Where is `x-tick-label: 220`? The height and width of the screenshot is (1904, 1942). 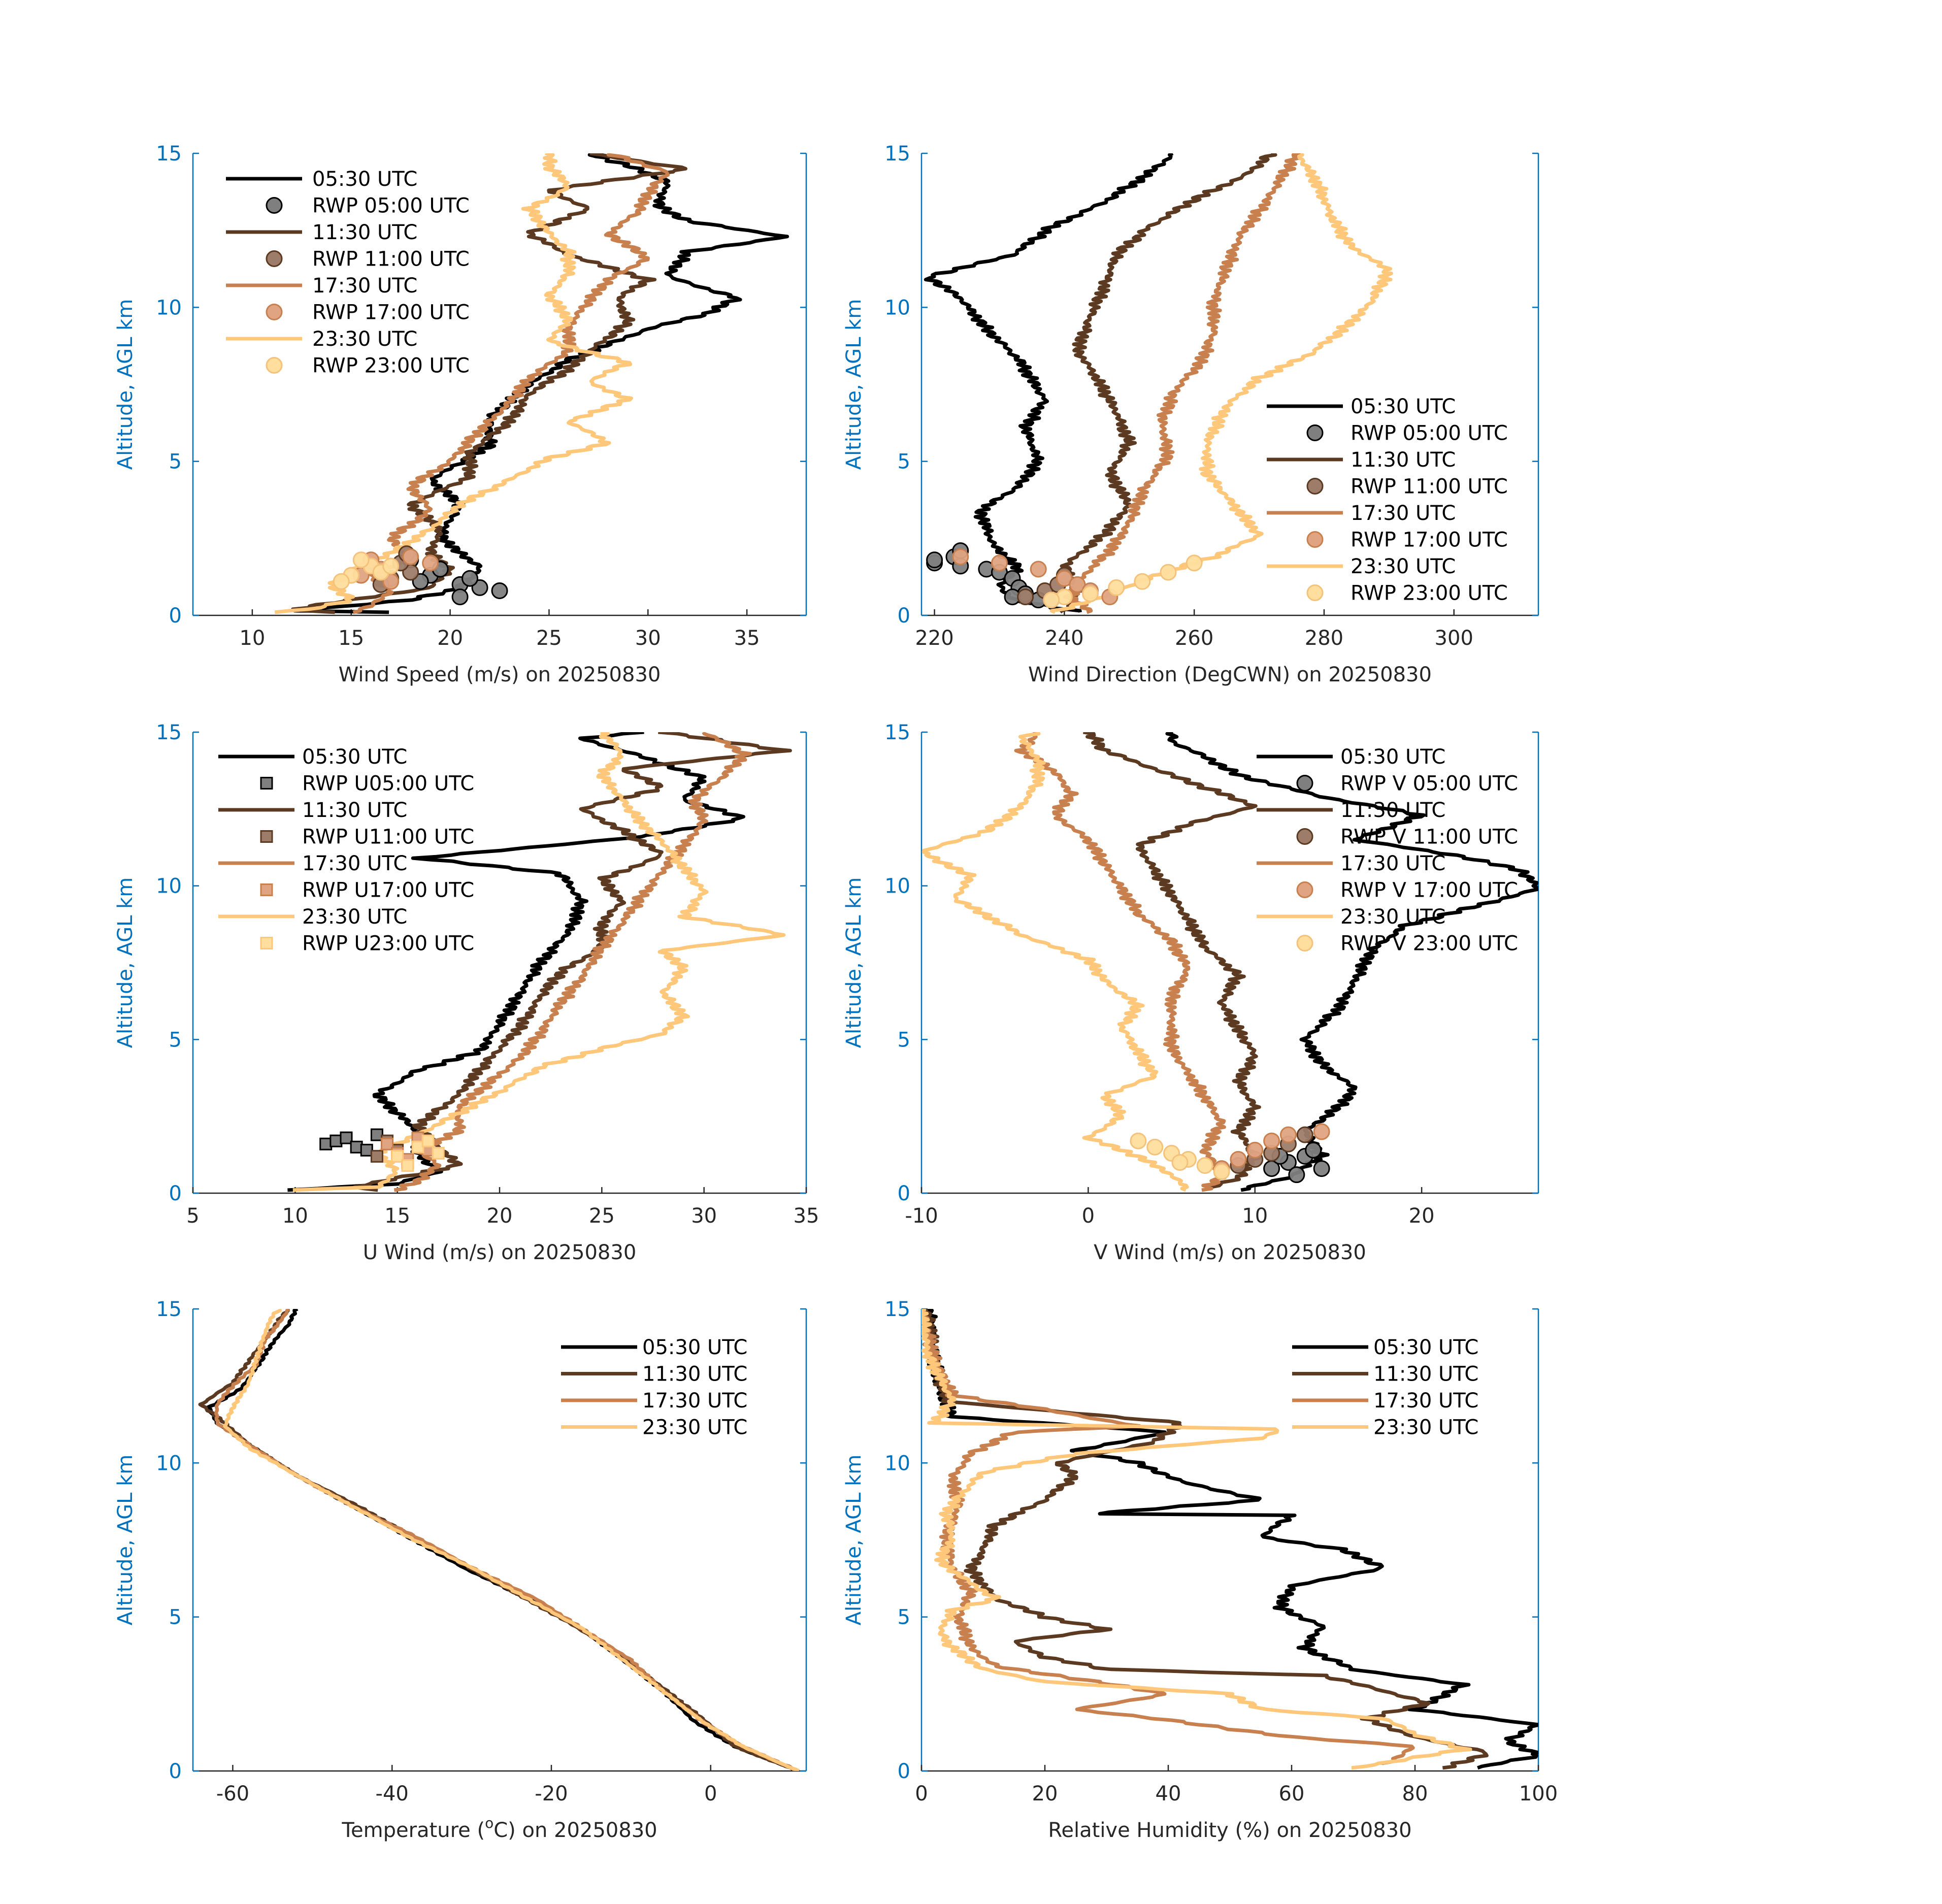 x-tick-label: 220 is located at coordinates (934, 639).